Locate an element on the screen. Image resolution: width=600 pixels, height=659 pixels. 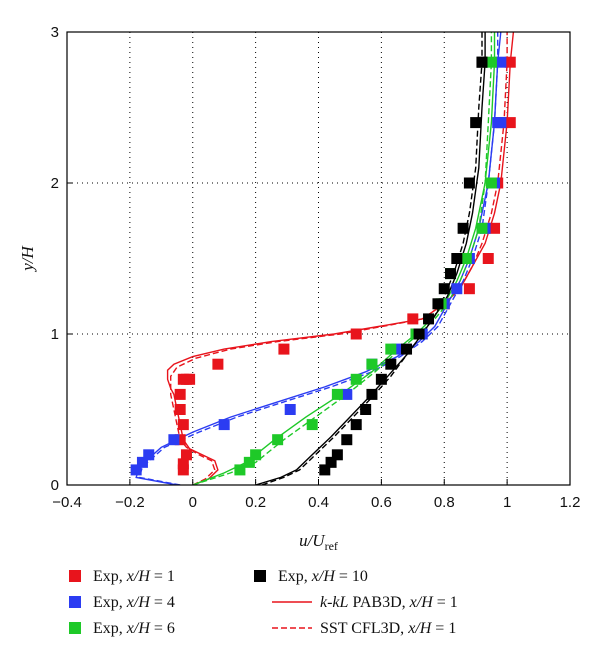
x-tick-label: 0 is located at coordinates (193, 502).